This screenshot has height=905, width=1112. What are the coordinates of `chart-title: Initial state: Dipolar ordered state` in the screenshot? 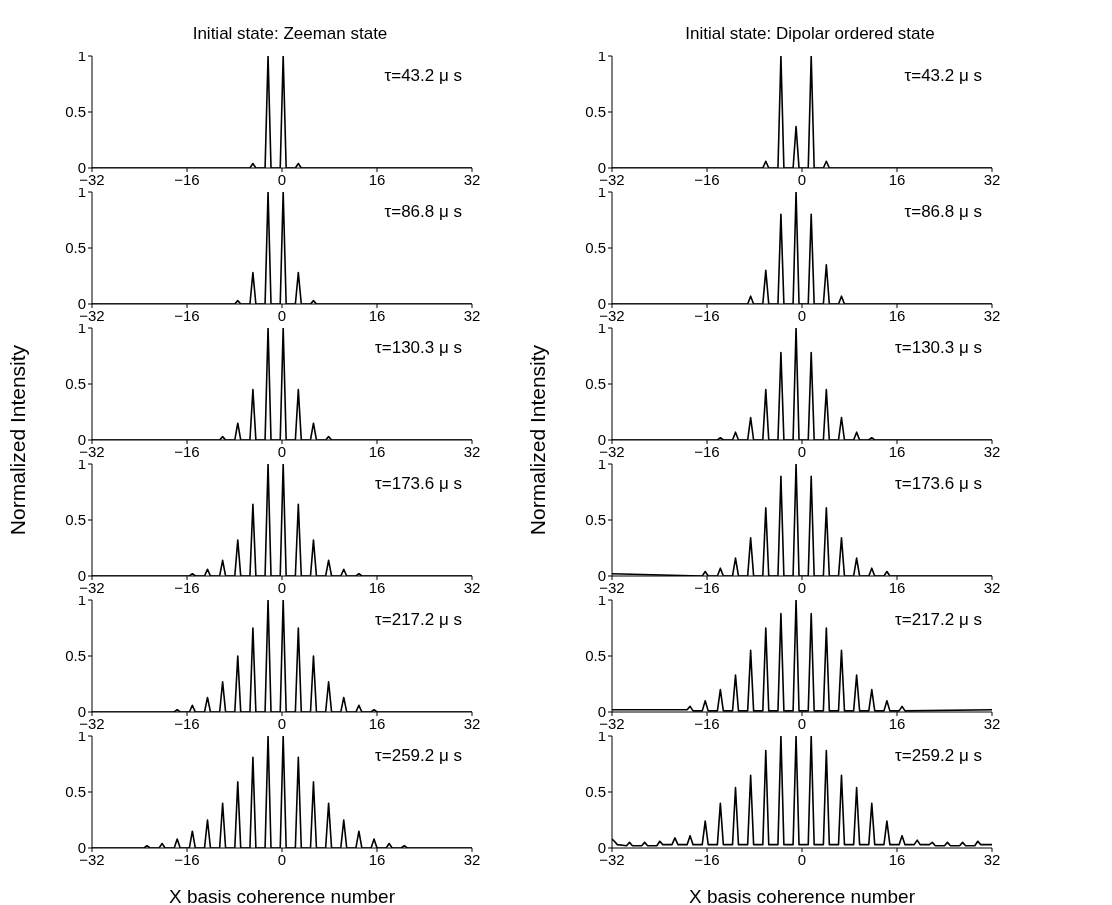 It's located at (810, 34).